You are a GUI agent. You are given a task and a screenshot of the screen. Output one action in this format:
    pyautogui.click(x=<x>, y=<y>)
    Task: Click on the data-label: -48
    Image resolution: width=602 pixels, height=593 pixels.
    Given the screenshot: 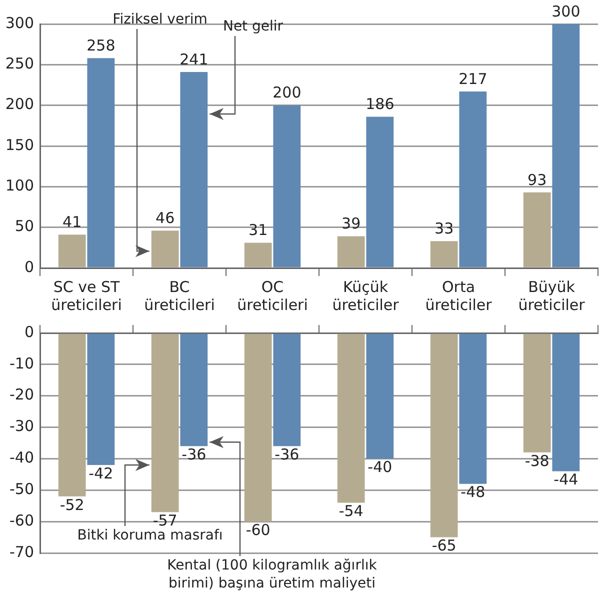 What is the action you would take?
    pyautogui.click(x=473, y=492)
    